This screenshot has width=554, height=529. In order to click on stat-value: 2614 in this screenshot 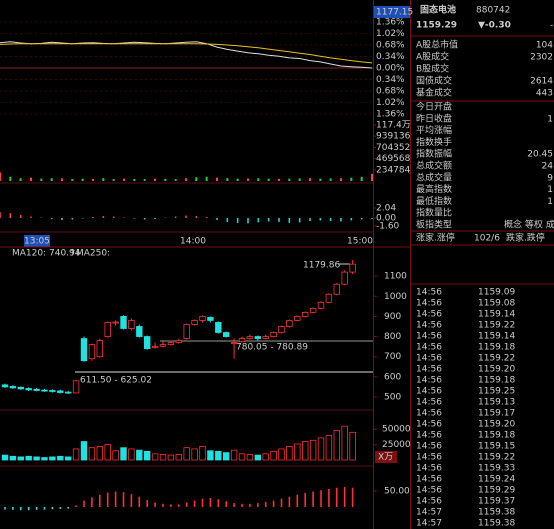, I will do `click(541, 82)`.